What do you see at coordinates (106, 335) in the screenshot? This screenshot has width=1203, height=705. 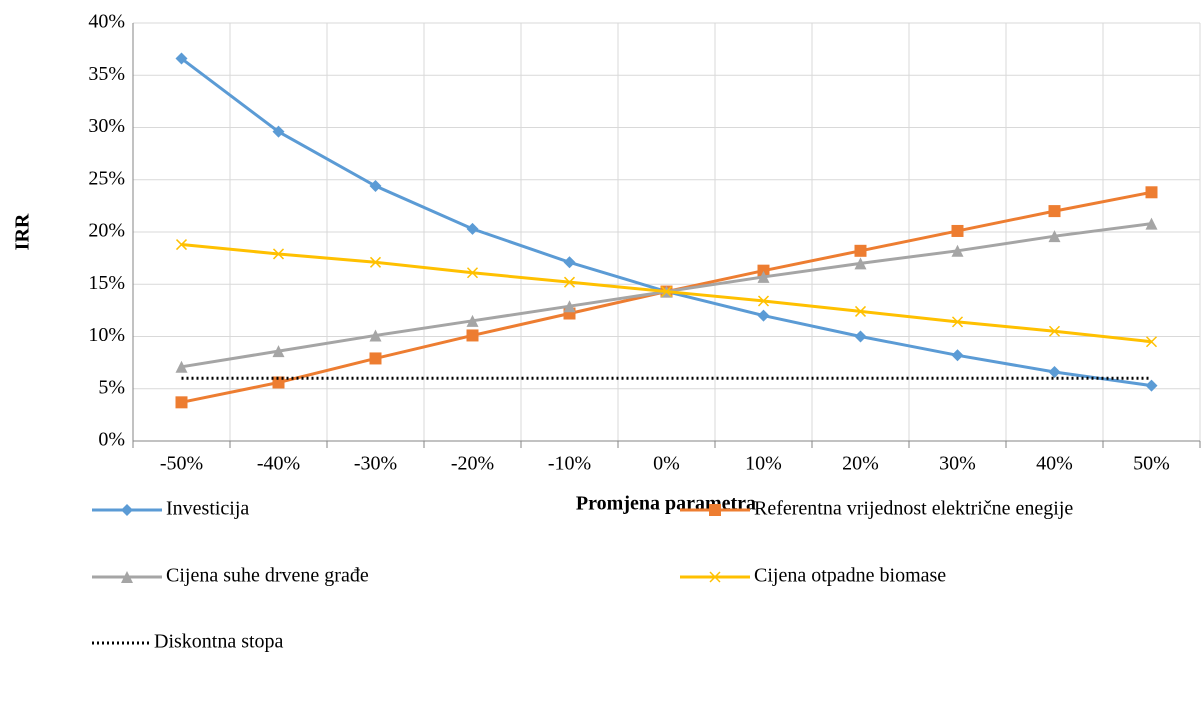 I see `y-tick-label: 10%` at bounding box center [106, 335].